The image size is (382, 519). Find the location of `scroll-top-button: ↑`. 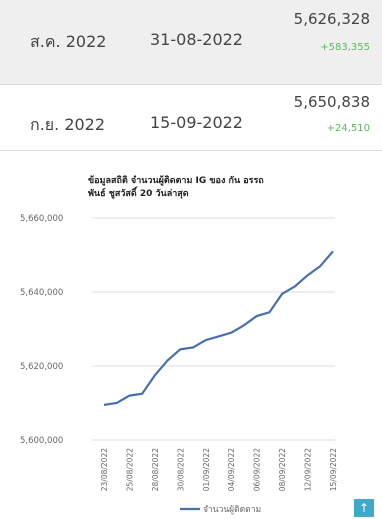

scroll-top-button: ↑ is located at coordinates (364, 508).